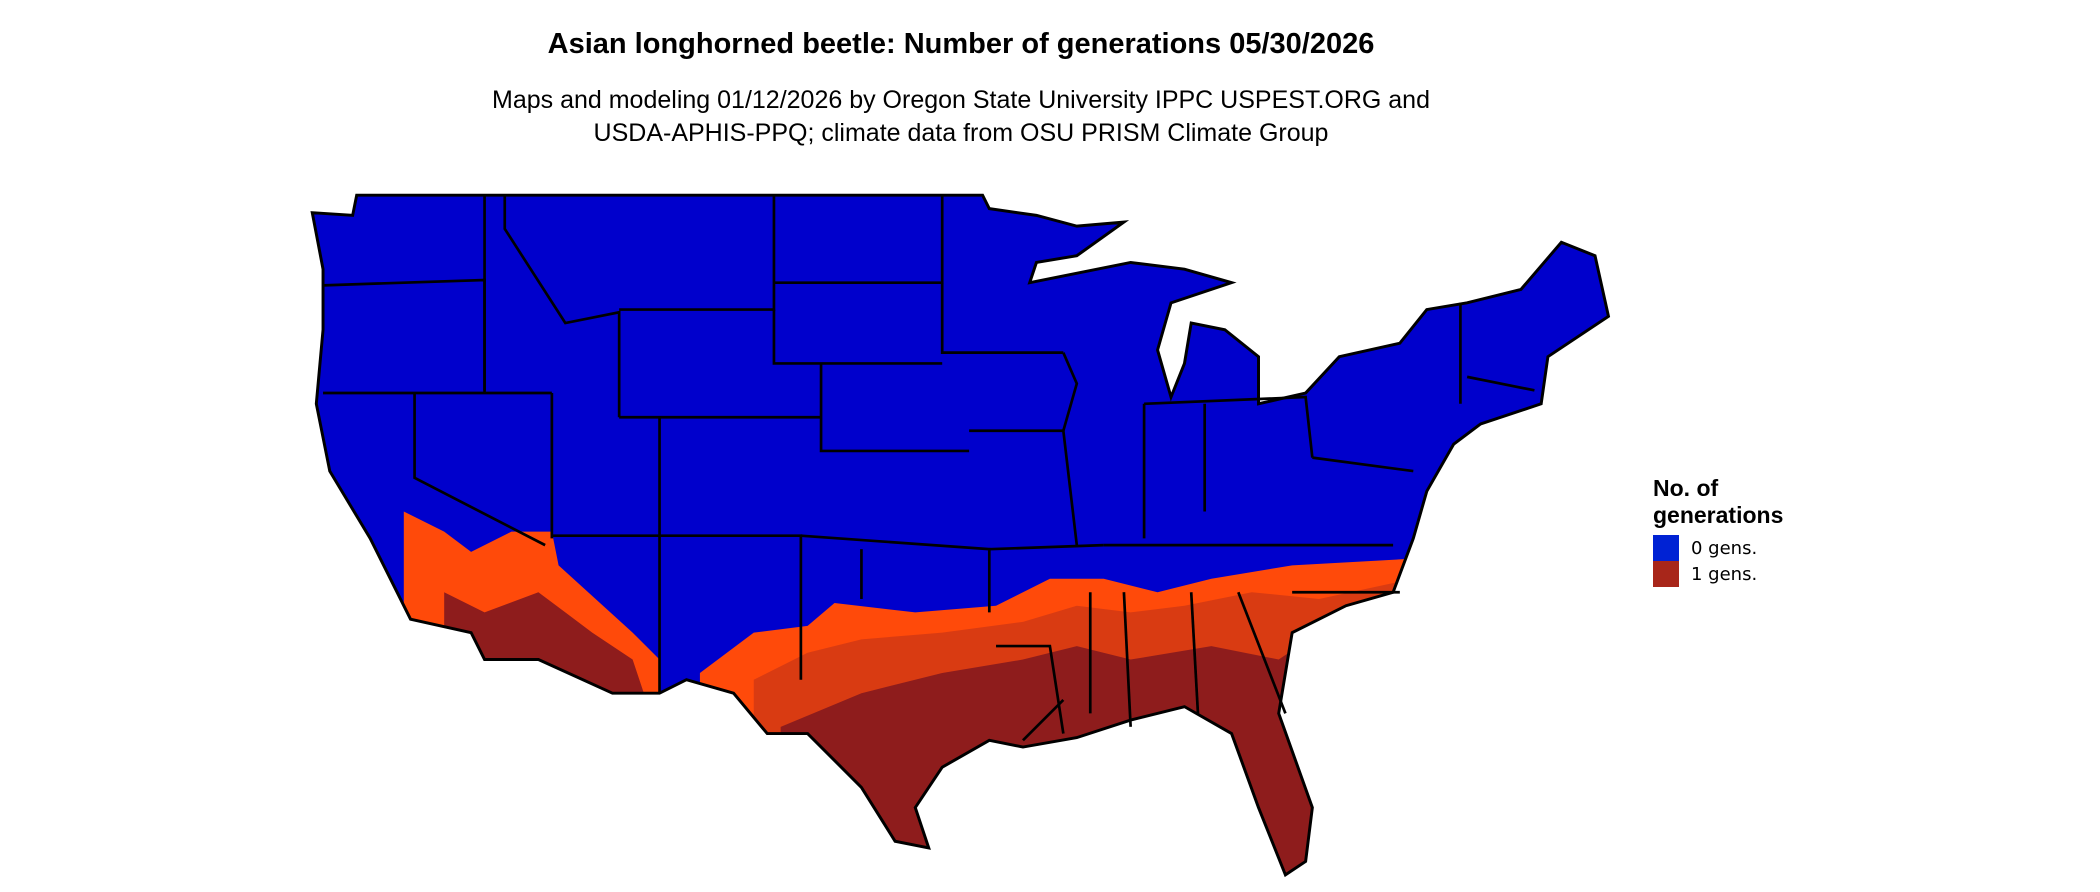 This screenshot has width=2100, height=892. What do you see at coordinates (1666, 548) in the screenshot?
I see `legend-swatch-0-gens` at bounding box center [1666, 548].